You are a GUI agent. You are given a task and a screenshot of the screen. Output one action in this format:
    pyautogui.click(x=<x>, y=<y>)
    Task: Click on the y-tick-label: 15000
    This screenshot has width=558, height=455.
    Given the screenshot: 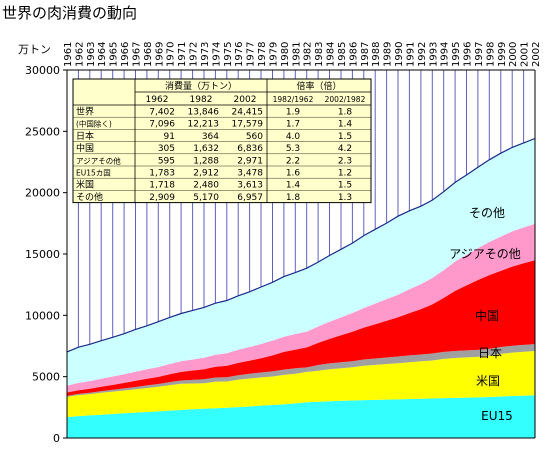 What is the action you would take?
    pyautogui.click(x=42, y=254)
    